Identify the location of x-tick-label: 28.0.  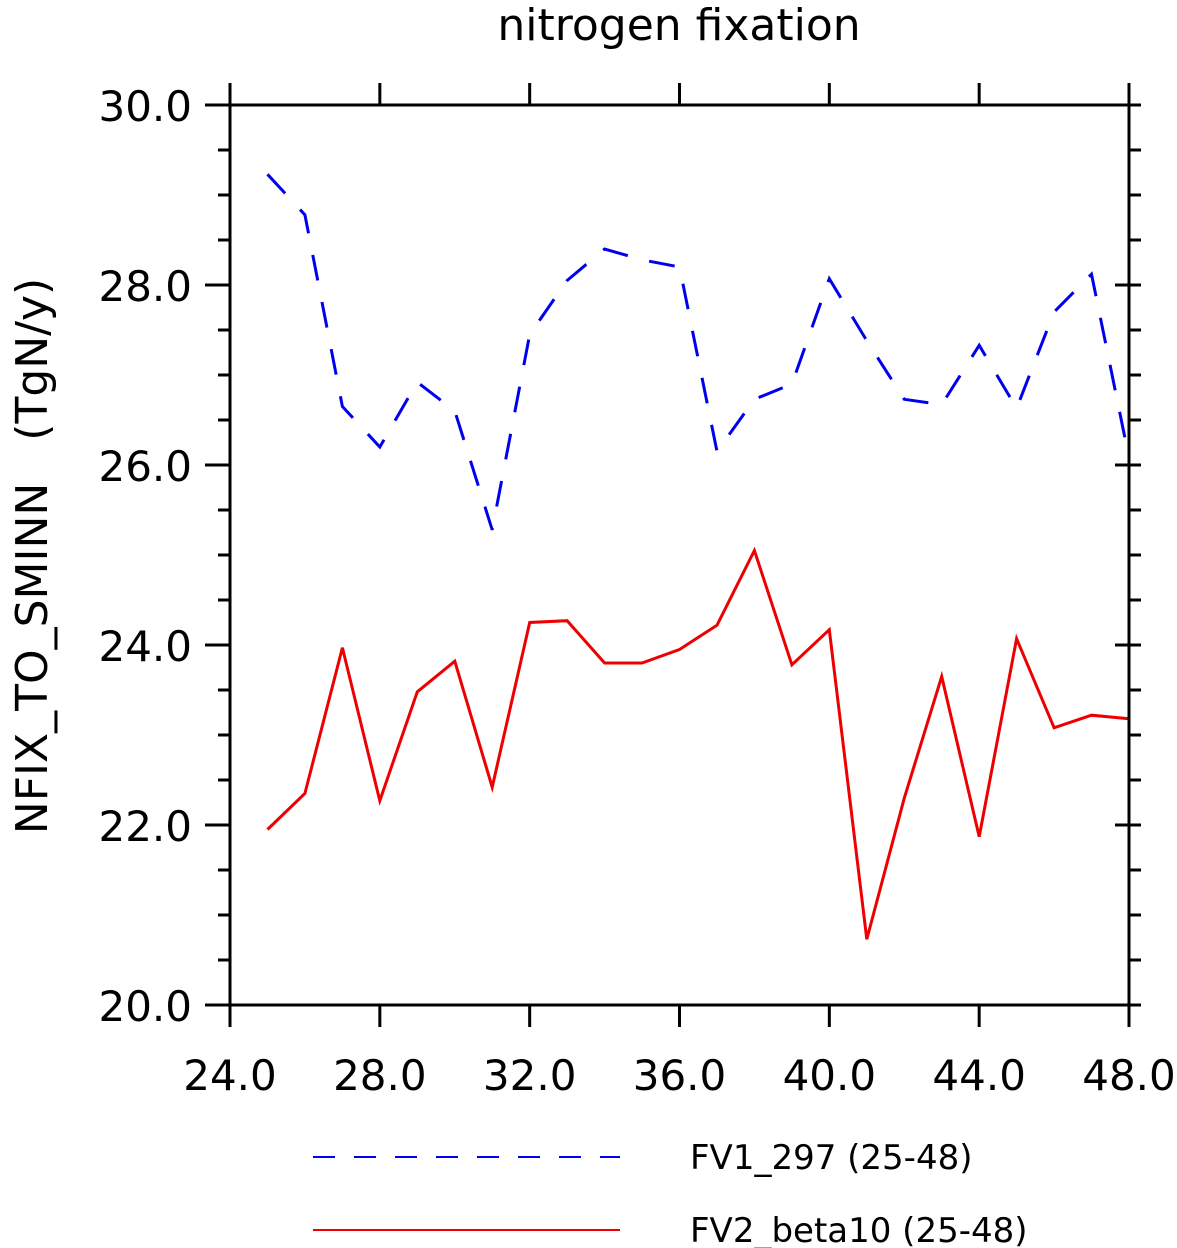
(380, 1075).